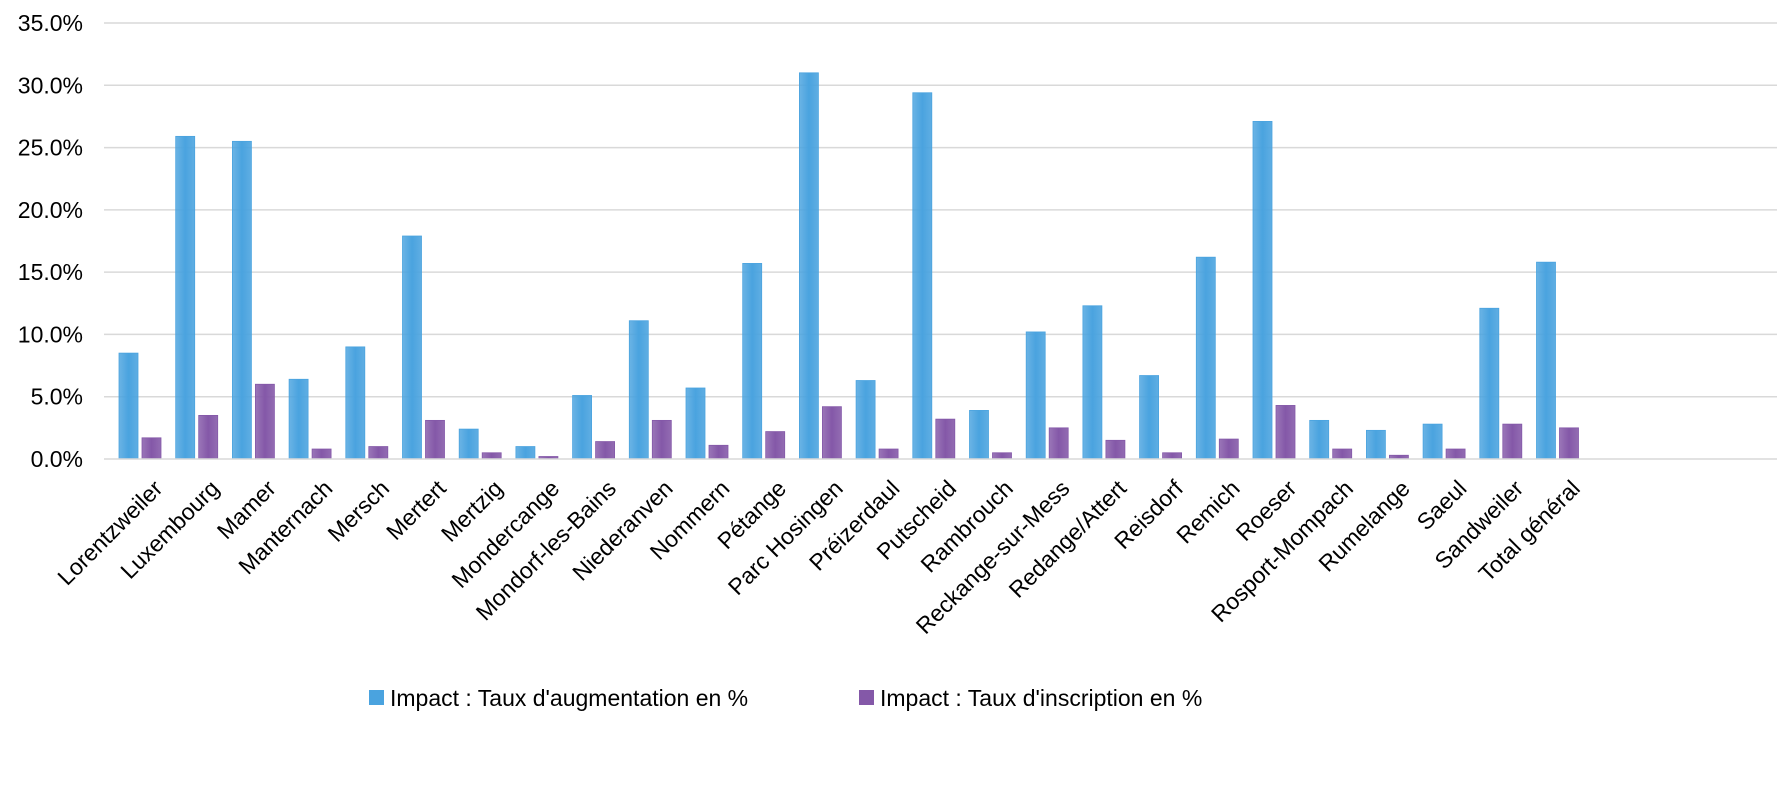 The width and height of the screenshot is (1777, 808). I want to click on y-tick-label: 25.0%, so click(50, 148).